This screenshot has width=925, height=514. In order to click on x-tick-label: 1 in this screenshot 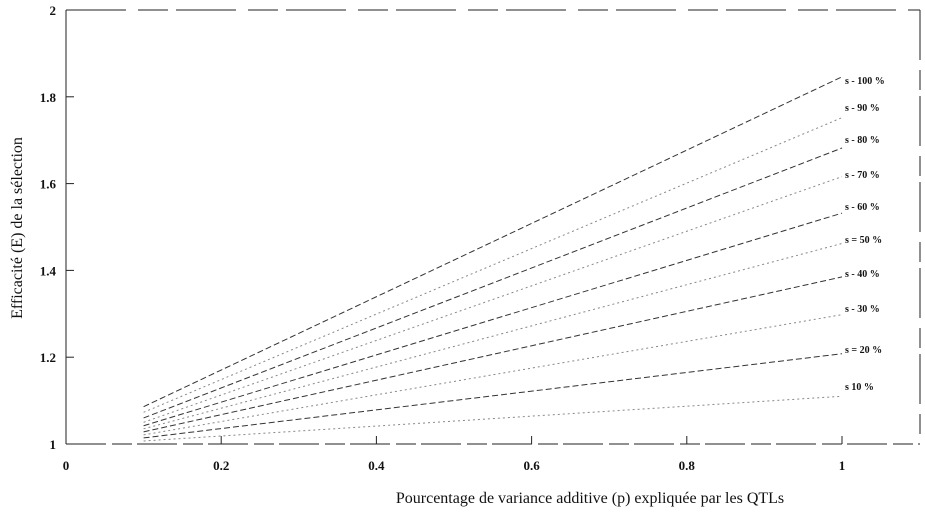, I will do `click(842, 465)`.